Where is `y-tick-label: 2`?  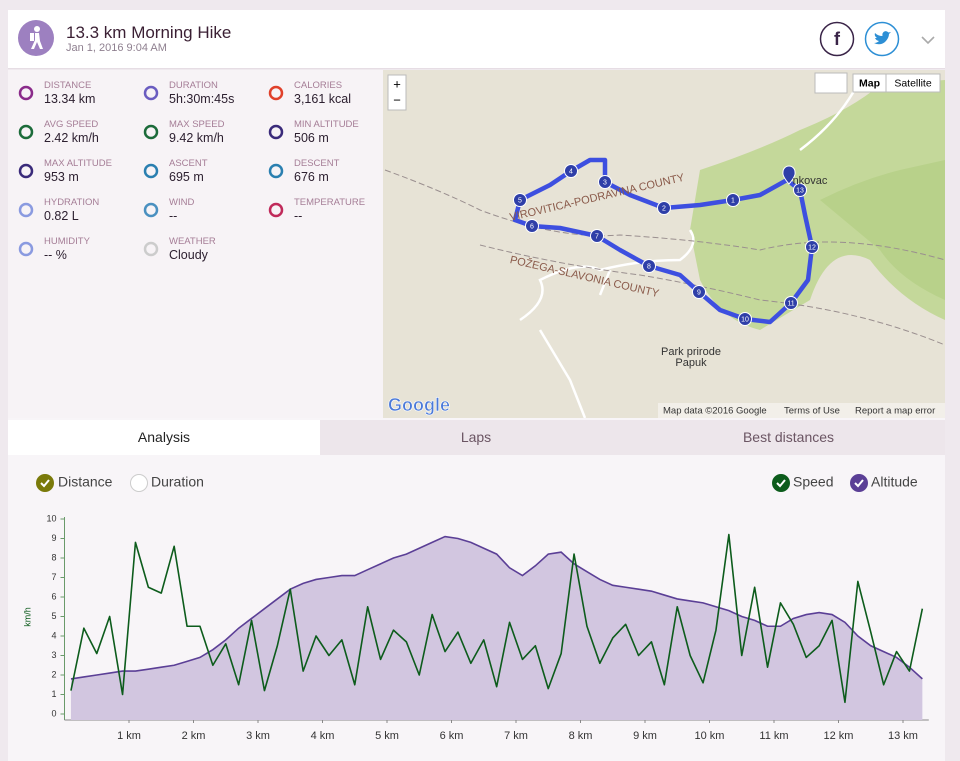 y-tick-label: 2 is located at coordinates (53, 674).